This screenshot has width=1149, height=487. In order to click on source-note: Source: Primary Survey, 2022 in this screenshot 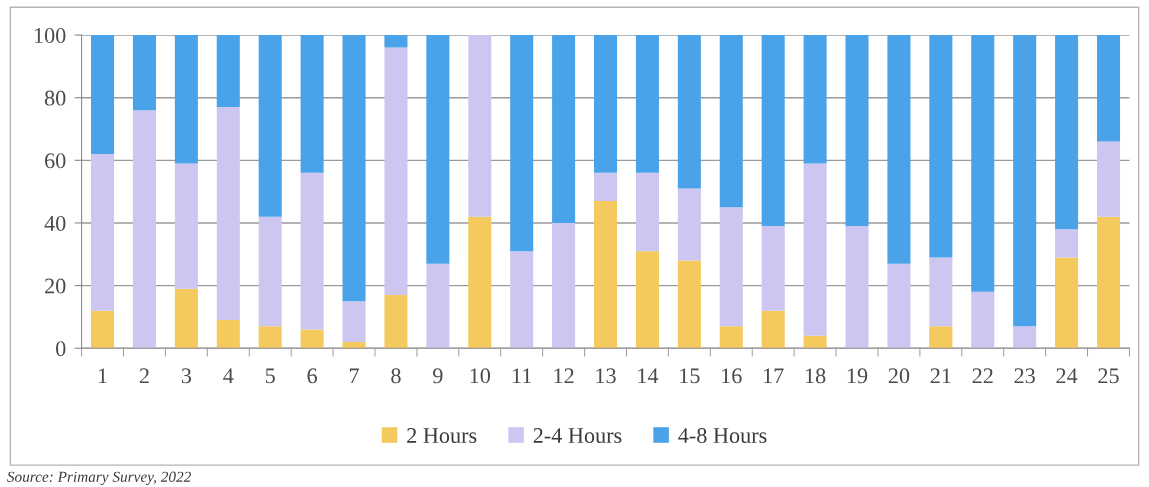, I will do `click(99, 478)`.